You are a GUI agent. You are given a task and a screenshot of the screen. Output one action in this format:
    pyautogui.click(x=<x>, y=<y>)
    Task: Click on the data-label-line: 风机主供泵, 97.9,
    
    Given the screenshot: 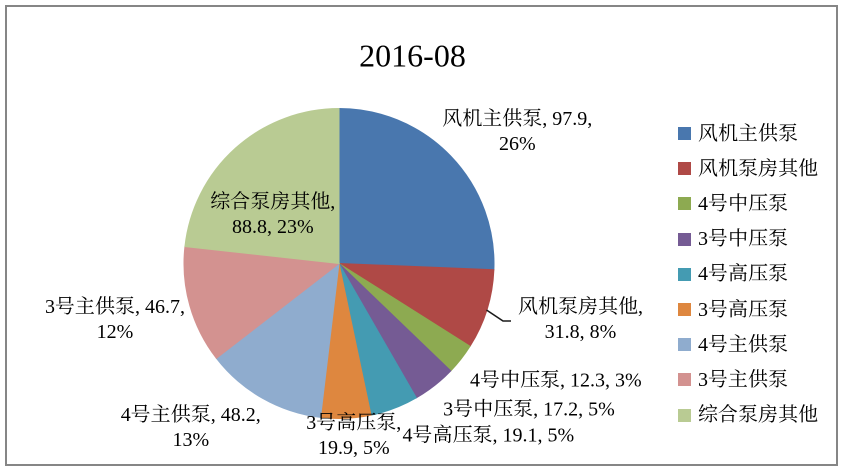 What is the action you would take?
    pyautogui.click(x=517, y=119)
    